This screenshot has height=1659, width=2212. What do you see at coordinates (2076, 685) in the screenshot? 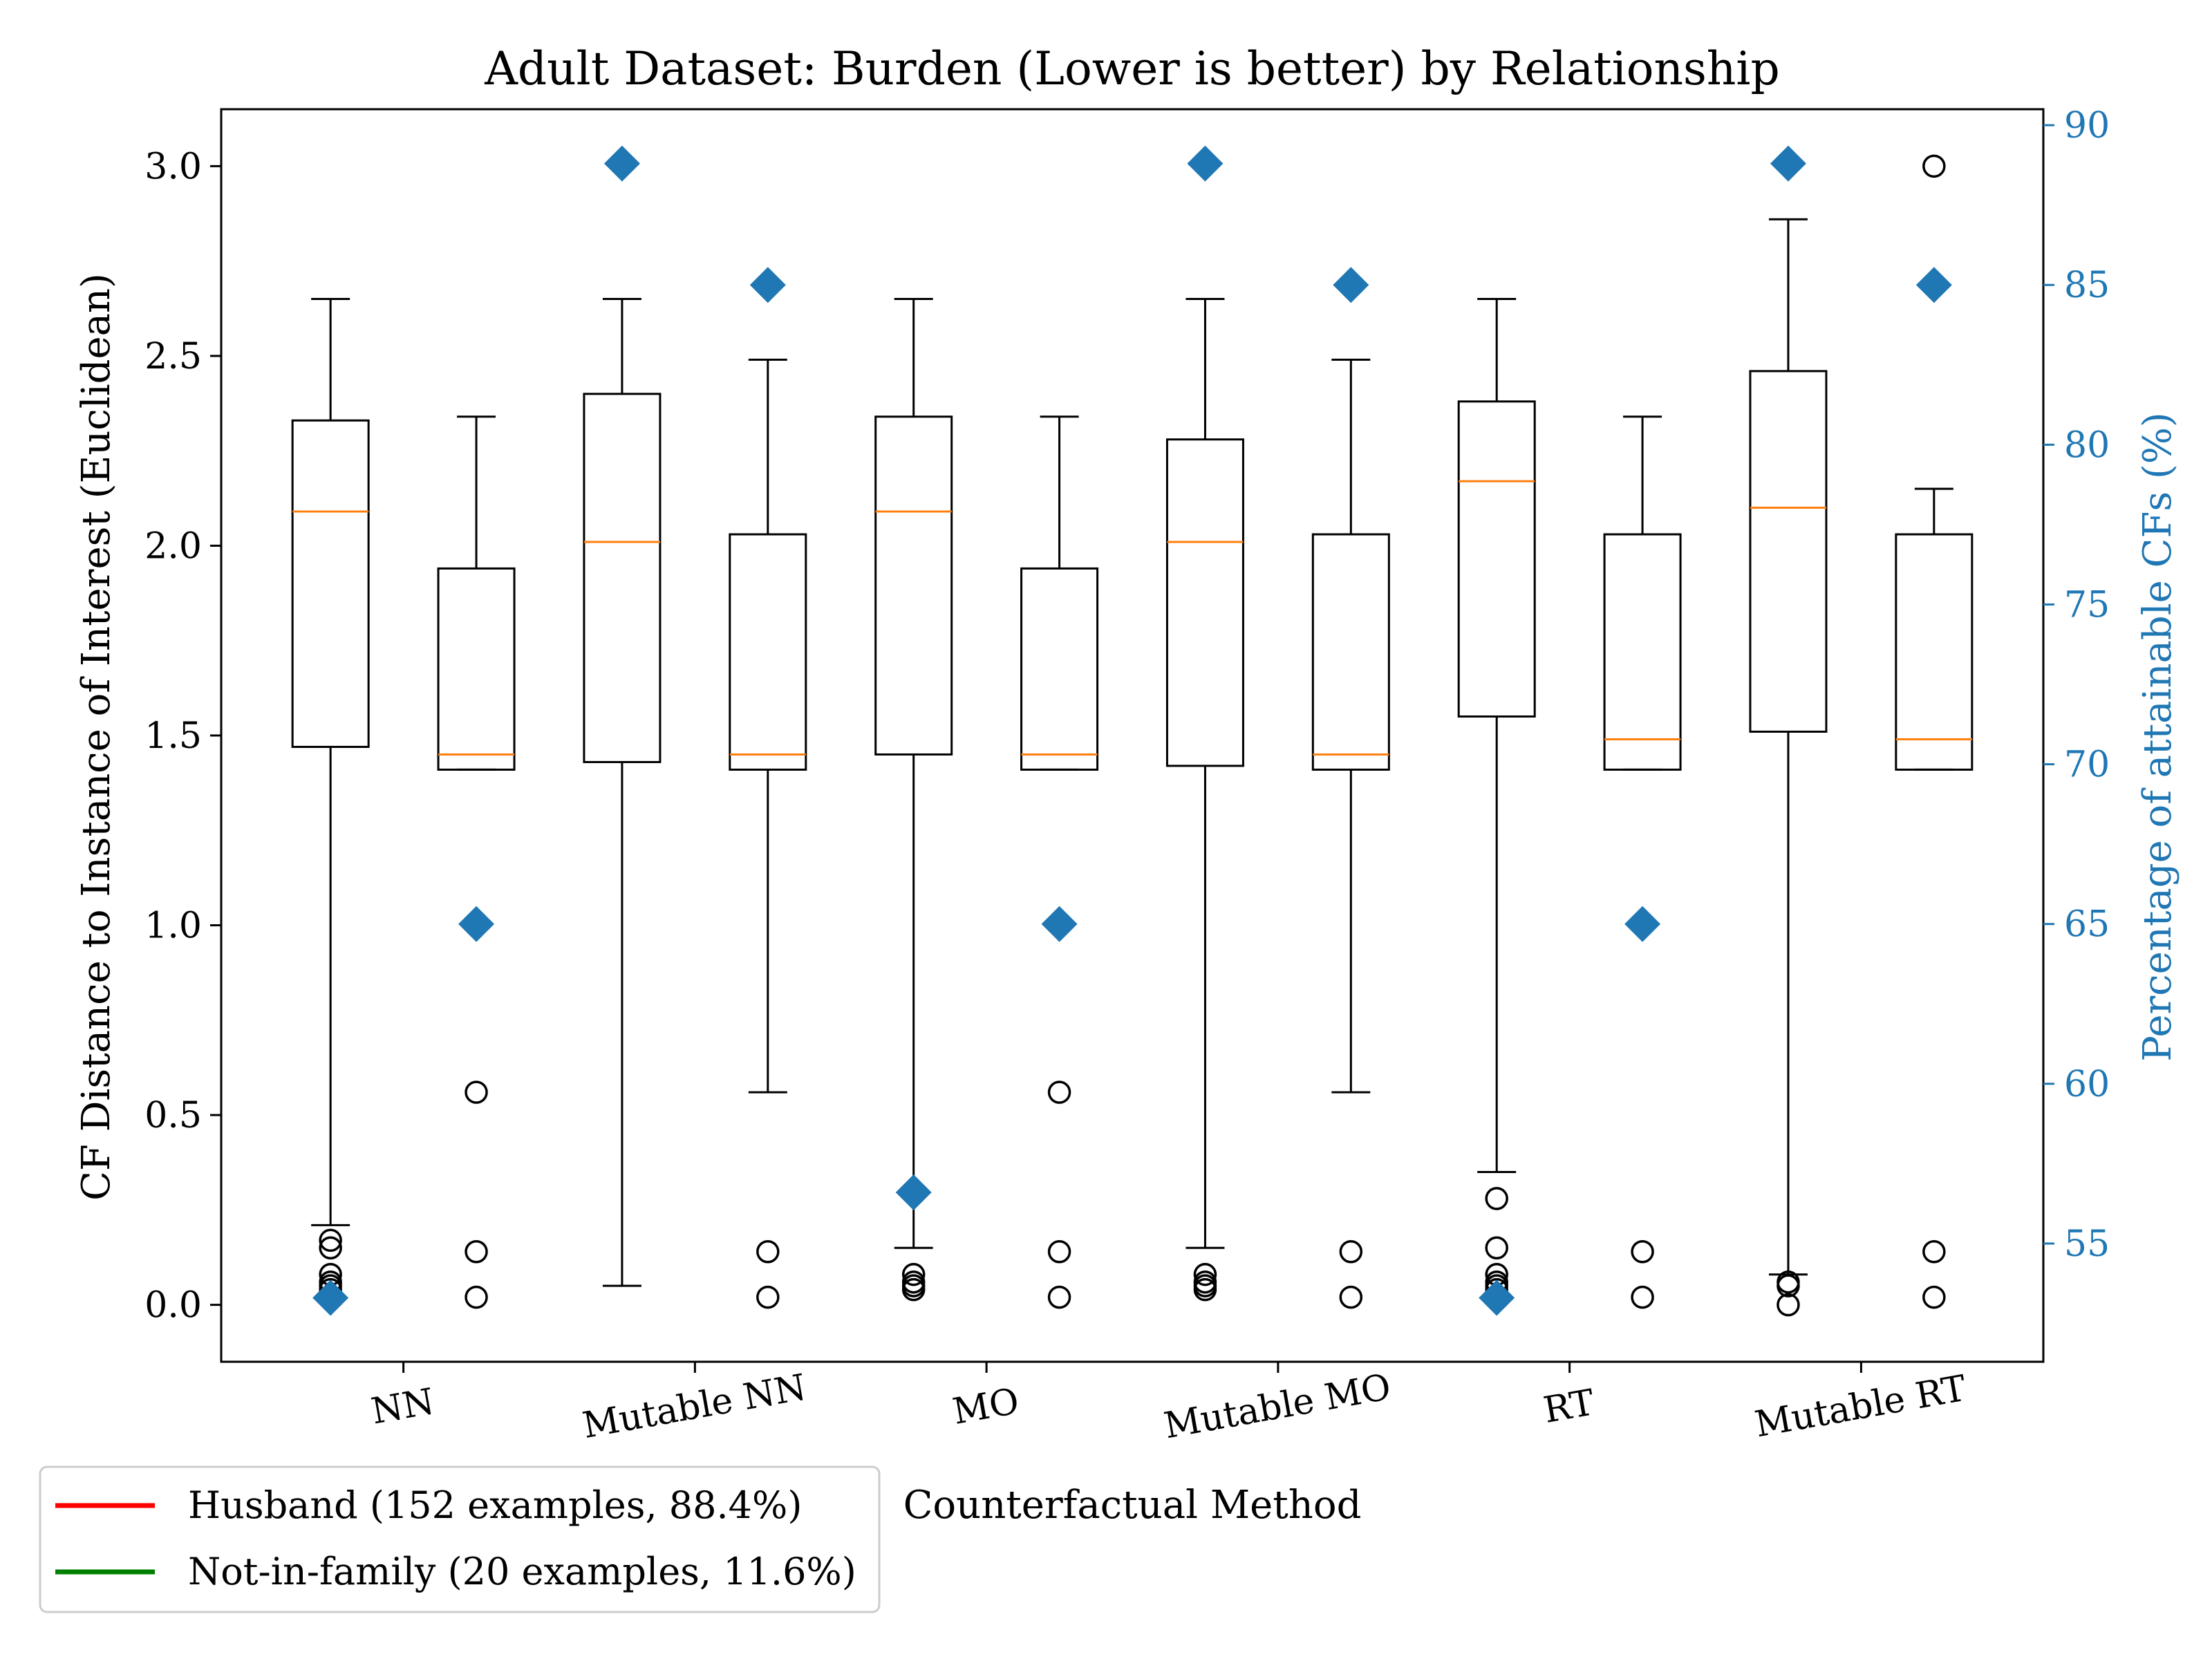
I see `y-axis-right: 55 60 65 70 75 80 85 90` at bounding box center [2076, 685].